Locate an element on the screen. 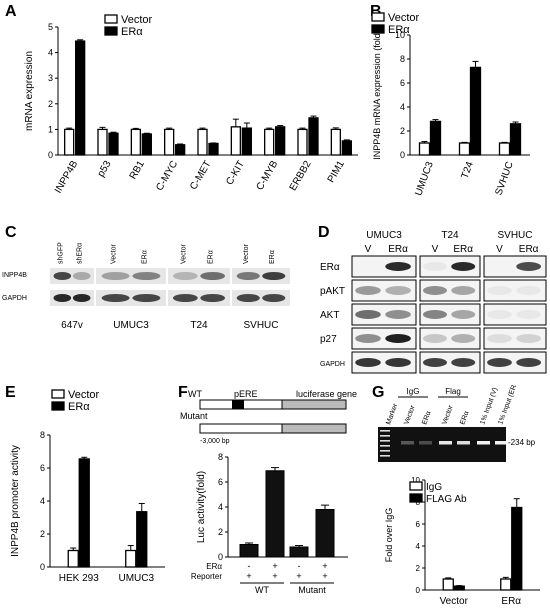 The height and width of the screenshot is (608, 550). y-axis-label: Fold over IgG is located at coordinates (389, 535).